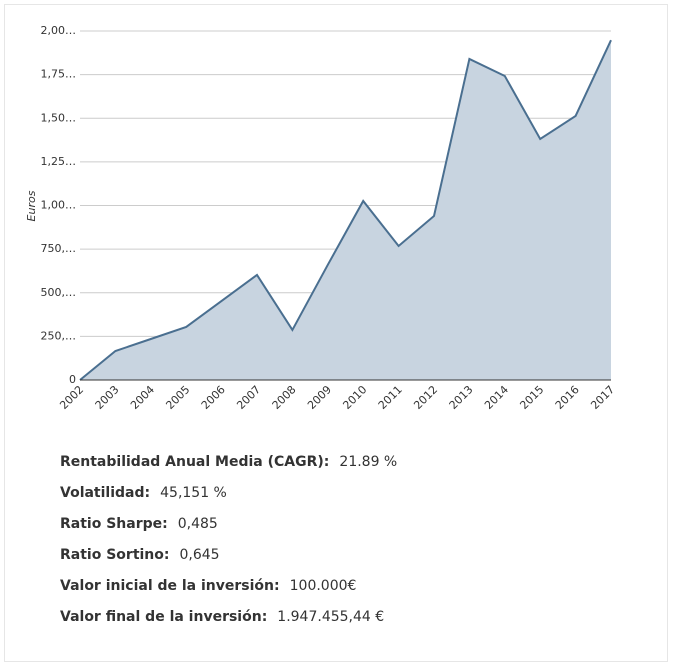  I want to click on stat-row: Valor inicial de la inversión: 100.000€, so click(228, 589).